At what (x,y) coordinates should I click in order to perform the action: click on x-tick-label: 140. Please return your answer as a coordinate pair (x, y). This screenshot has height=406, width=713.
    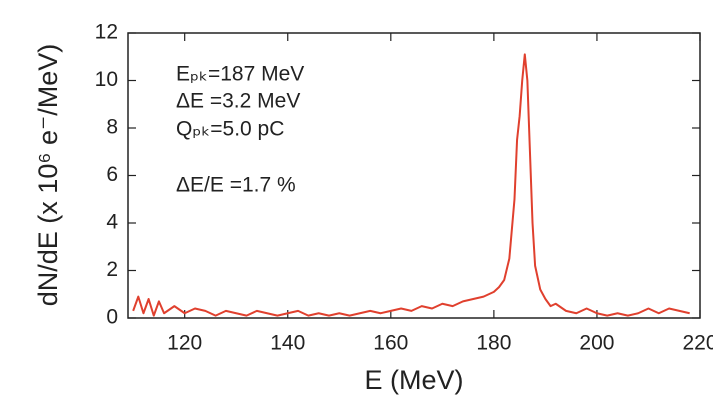
    Looking at the image, I should click on (287, 343).